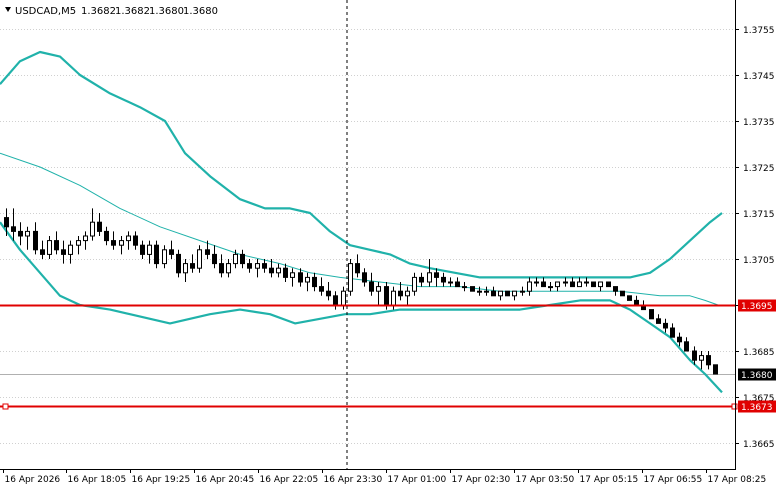 This screenshot has width=781, height=489. What do you see at coordinates (97, 480) in the screenshot?
I see `x-tick-label: 16 Apr 18:05` at bounding box center [97, 480].